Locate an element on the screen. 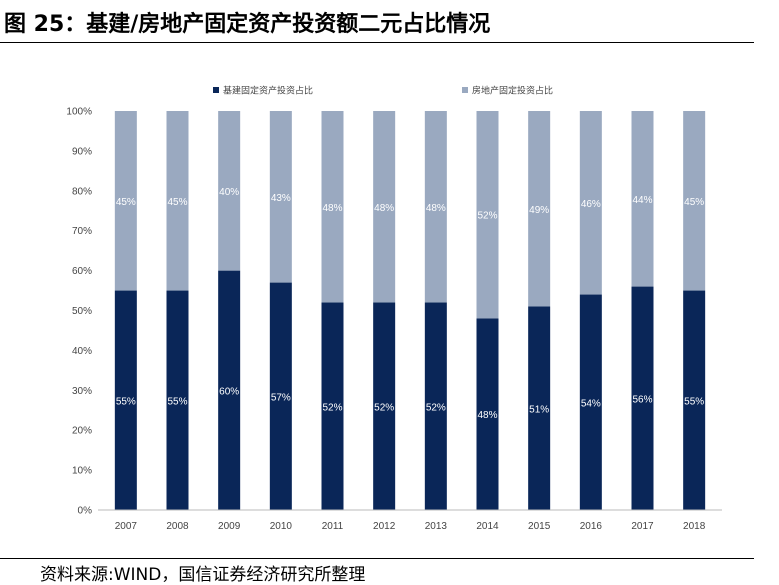  bar-real-estate-2014 is located at coordinates (487, 215).